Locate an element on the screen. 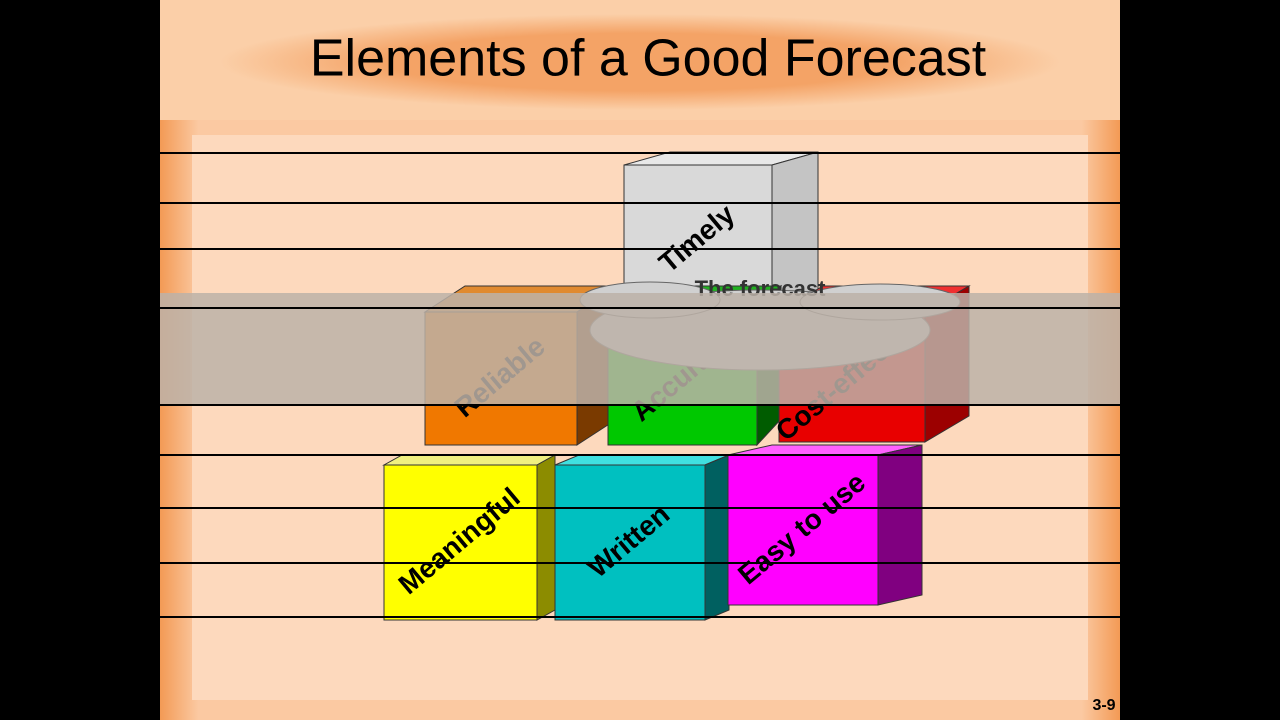  slide-title: Elements of a Good Forecast is located at coordinates (648, 59).